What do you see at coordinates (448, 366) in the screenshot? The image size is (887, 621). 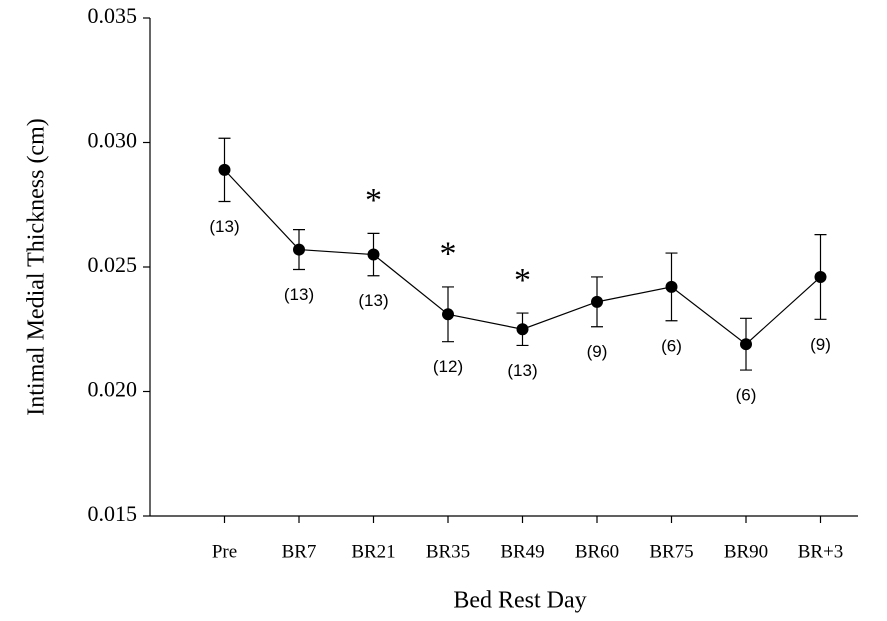 I see `n-label: (12)` at bounding box center [448, 366].